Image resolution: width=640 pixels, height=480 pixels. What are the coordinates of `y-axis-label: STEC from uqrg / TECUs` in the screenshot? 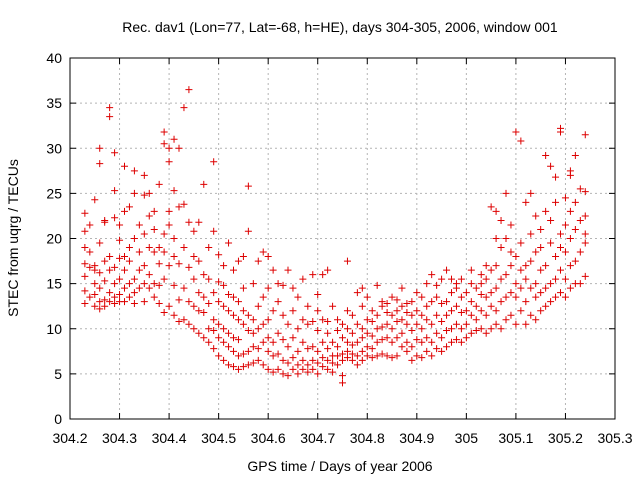 It's located at (13, 238).